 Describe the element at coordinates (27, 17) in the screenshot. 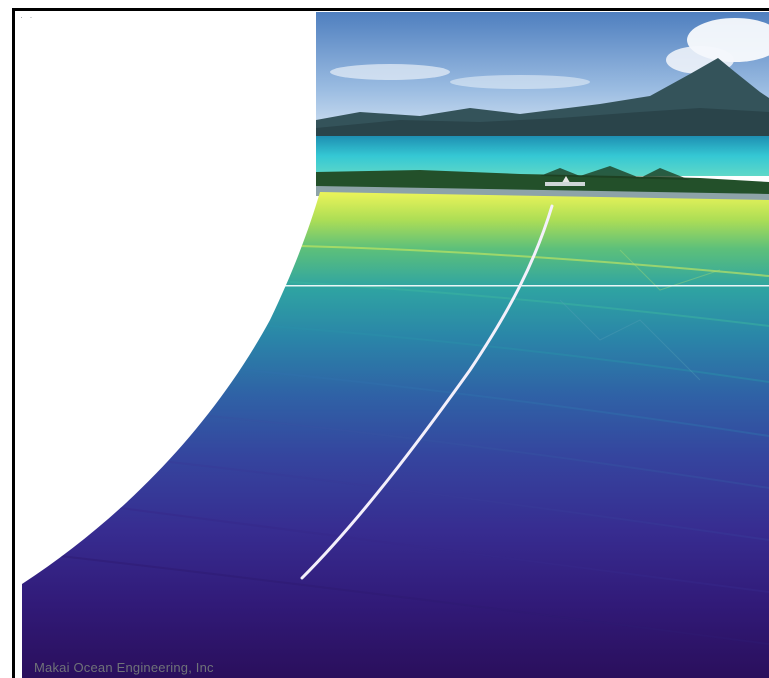

I see `corner-marks: · ·` at that location.